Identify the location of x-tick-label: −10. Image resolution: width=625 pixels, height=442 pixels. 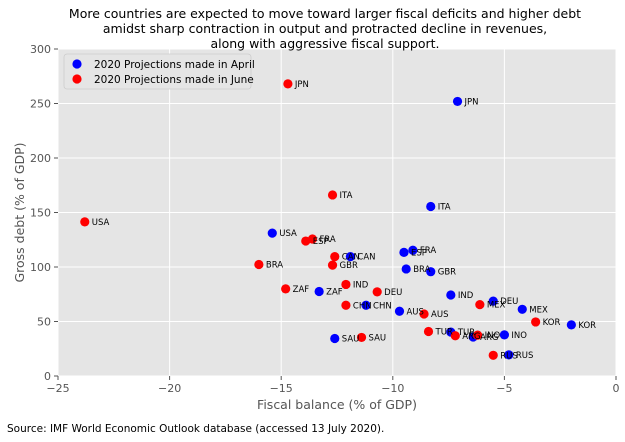
(392, 388).